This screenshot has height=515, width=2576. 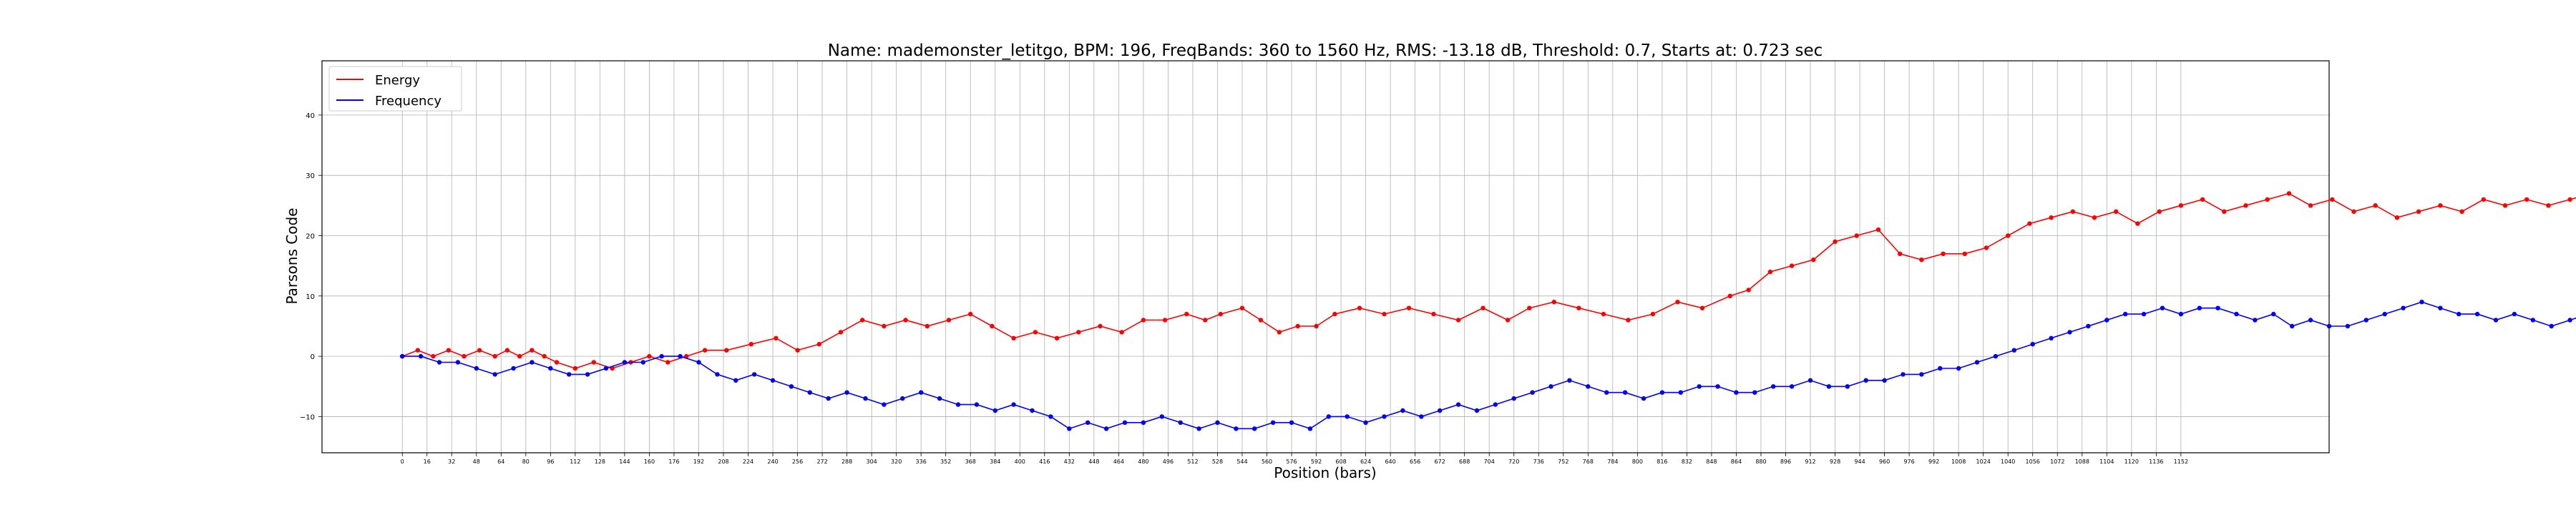 What do you see at coordinates (1760, 461) in the screenshot?
I see `x-tick-label: 880` at bounding box center [1760, 461].